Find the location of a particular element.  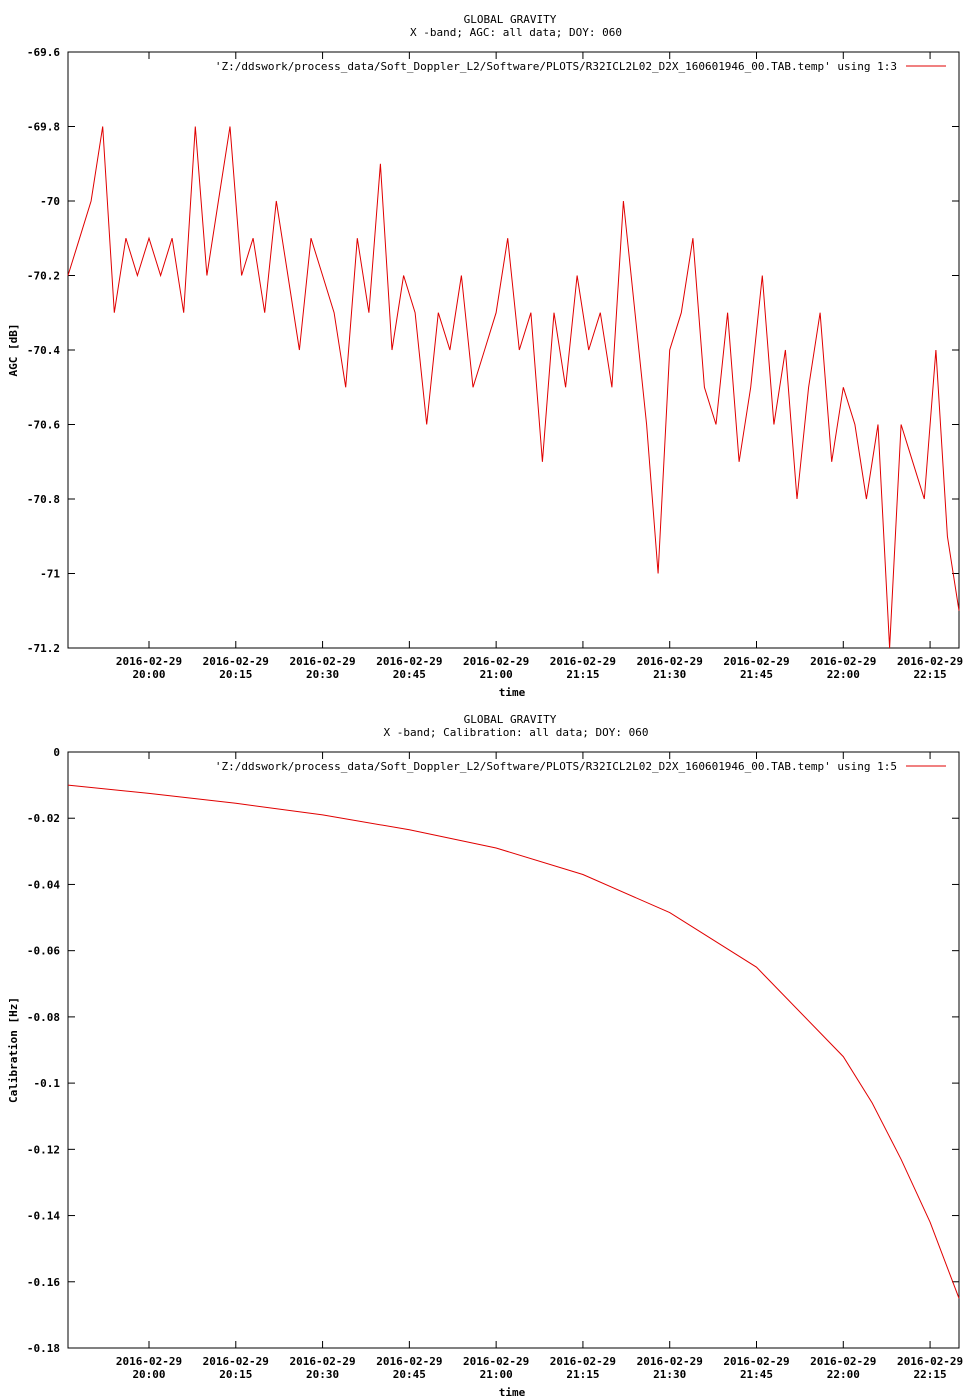

calibration-y-axis-label: Calibration [Hz] is located at coordinates (13, 1050).